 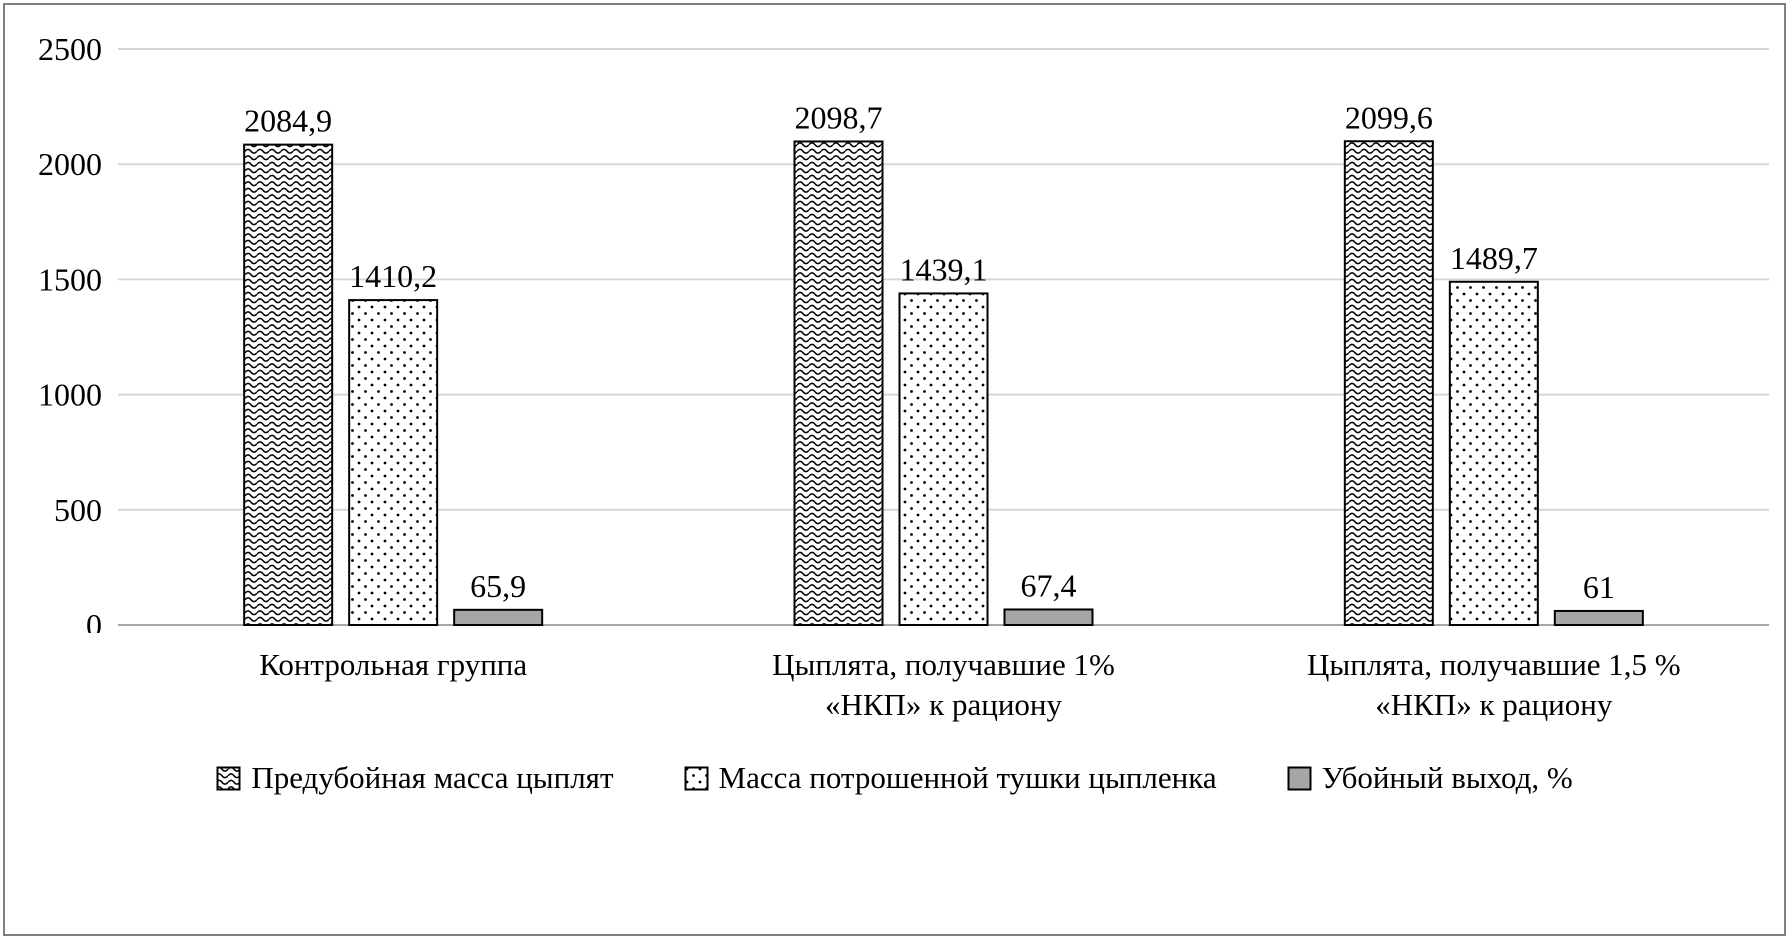 I want to click on bar-value-label: 67,4, so click(x=1049, y=585).